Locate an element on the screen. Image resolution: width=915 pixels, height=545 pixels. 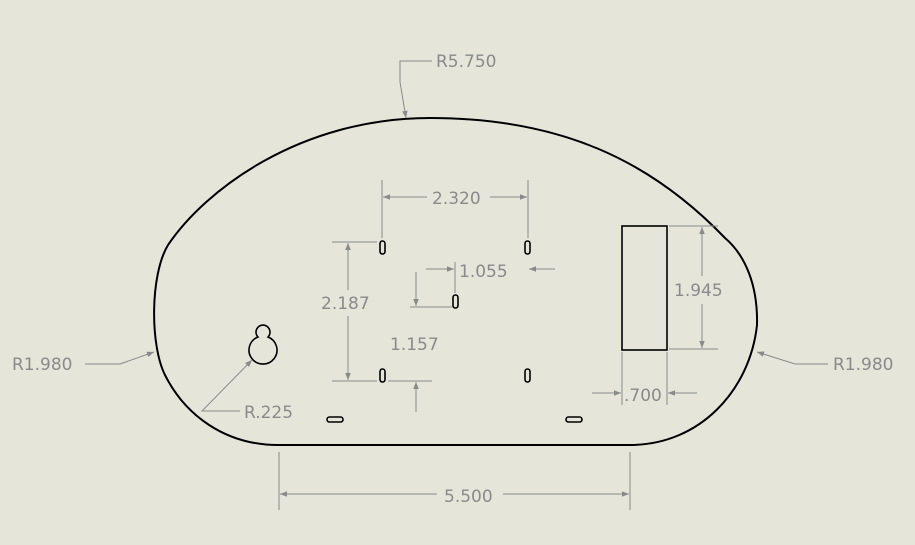
slot-lower-right is located at coordinates (527, 375).